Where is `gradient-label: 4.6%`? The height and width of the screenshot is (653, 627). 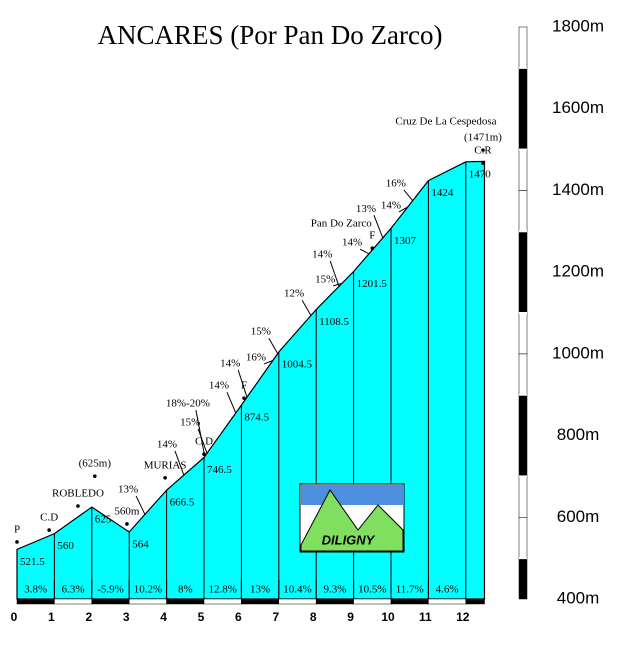 gradient-label: 4.6% is located at coordinates (447, 590).